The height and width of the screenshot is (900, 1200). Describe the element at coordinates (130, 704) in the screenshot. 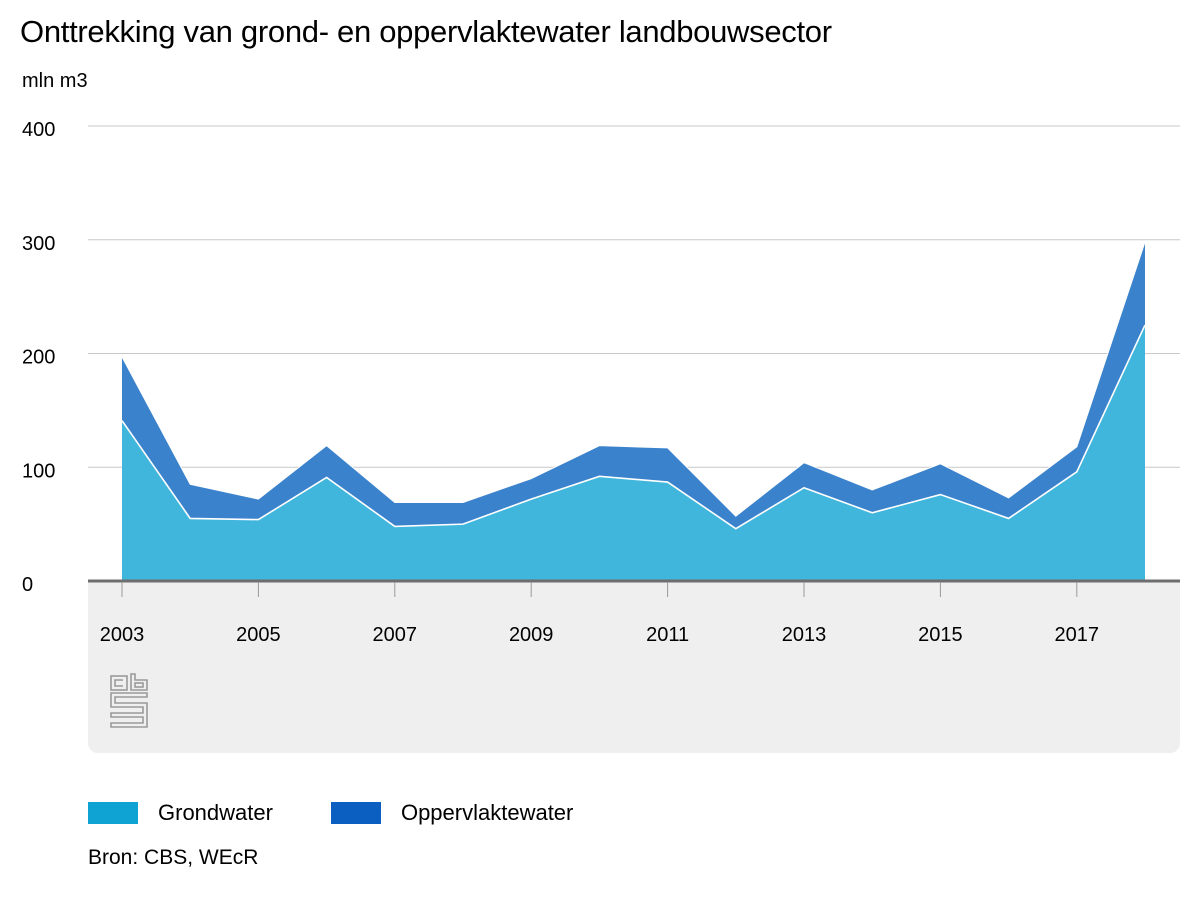

I see `cbs-logo` at that location.